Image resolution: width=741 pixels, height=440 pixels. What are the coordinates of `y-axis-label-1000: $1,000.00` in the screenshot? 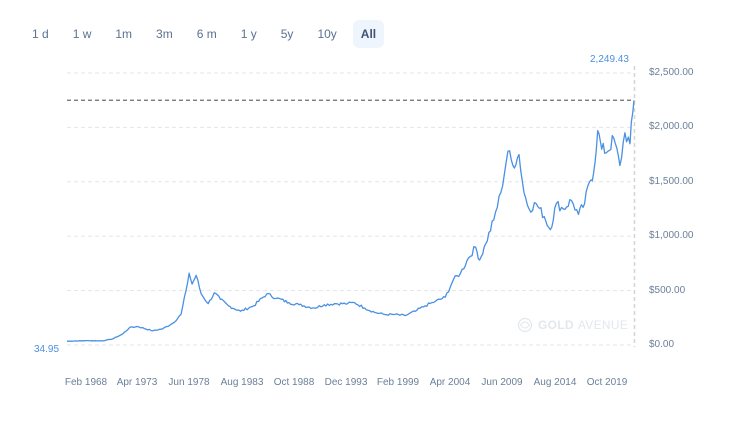 It's located at (671, 235).